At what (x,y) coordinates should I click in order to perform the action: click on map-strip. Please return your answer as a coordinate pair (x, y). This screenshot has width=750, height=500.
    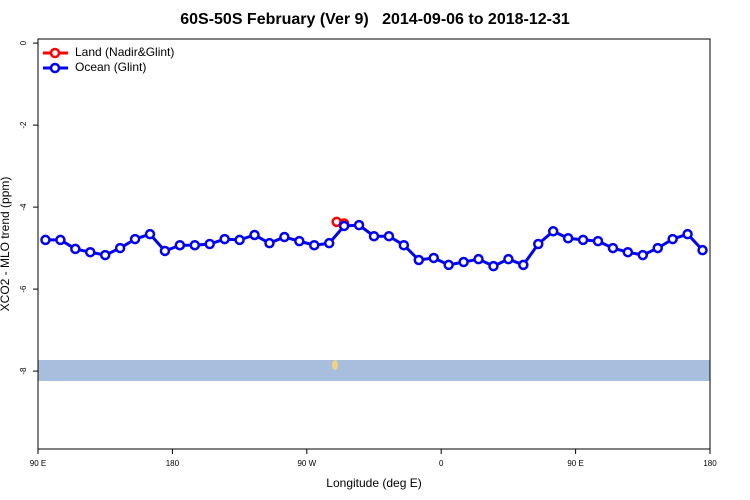
    Looking at the image, I should click on (374, 370).